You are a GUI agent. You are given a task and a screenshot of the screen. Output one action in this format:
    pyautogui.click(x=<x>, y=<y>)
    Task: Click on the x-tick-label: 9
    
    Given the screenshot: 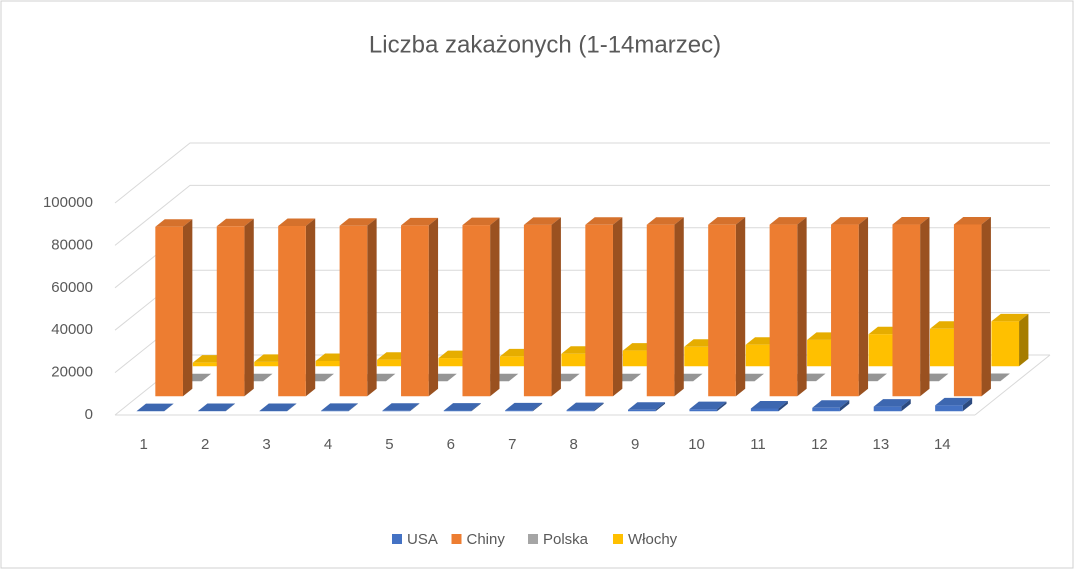 What is the action you would take?
    pyautogui.click(x=635, y=444)
    